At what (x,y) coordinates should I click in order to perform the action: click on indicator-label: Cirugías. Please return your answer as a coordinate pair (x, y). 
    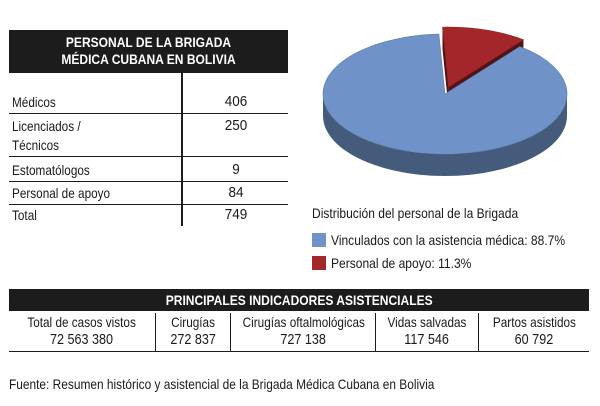
    Looking at the image, I should click on (193, 322).